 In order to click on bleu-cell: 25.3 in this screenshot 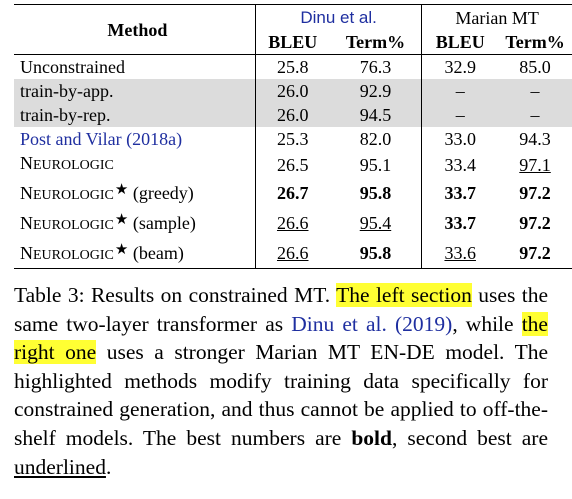, I will do `click(292, 139)`.